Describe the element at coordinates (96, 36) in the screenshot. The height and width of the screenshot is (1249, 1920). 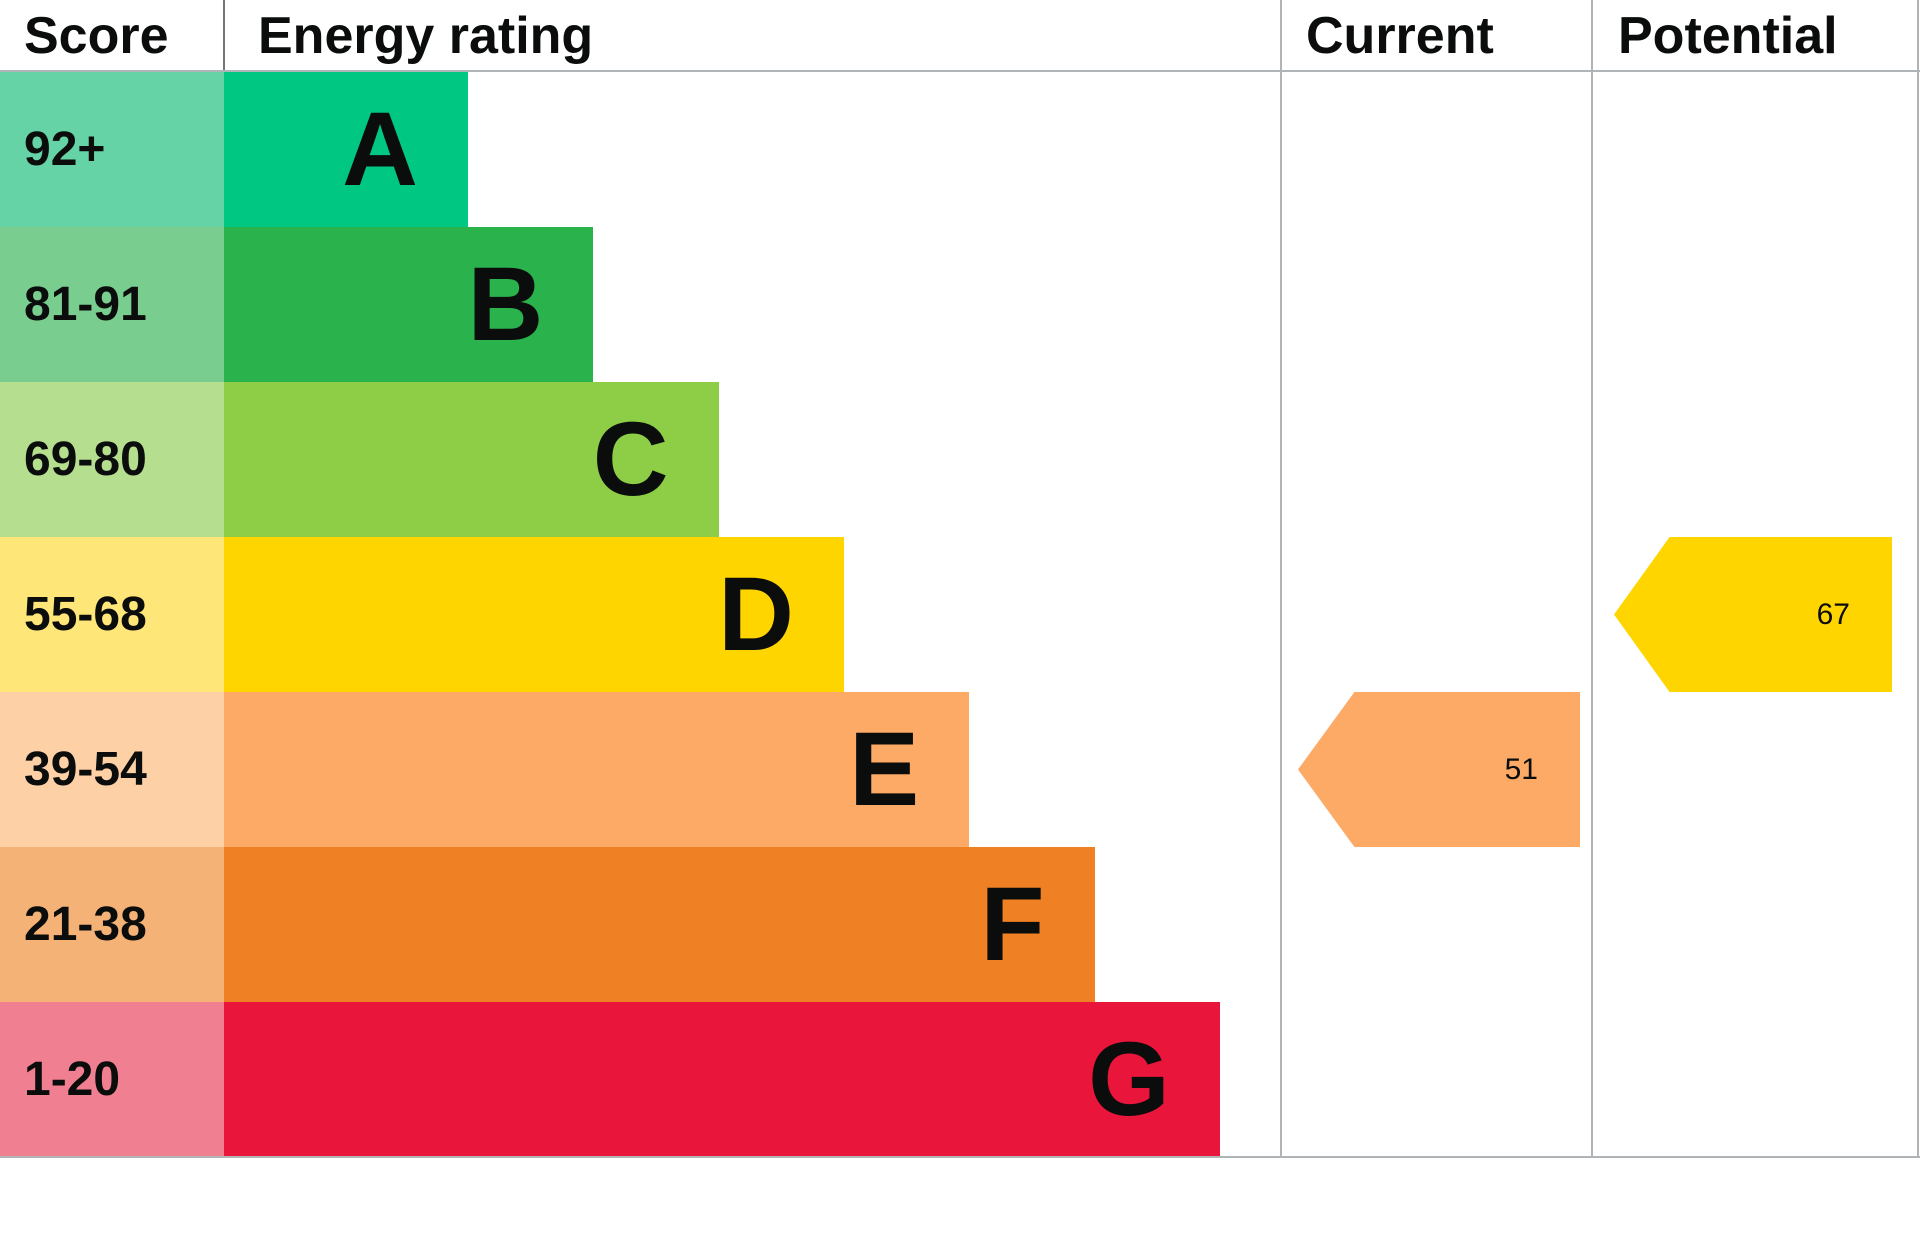
I see `header-score: Score` at that location.